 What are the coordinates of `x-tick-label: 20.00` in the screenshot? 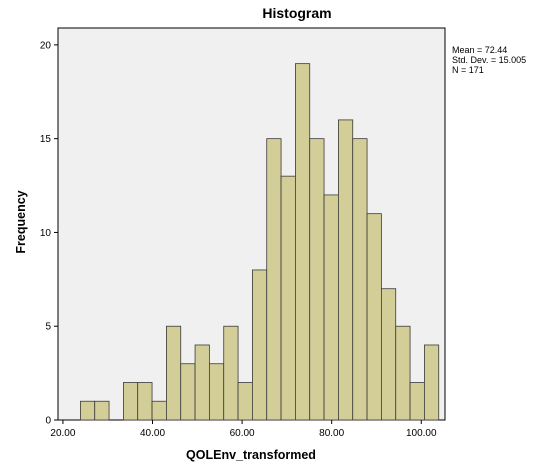 It's located at (62, 433).